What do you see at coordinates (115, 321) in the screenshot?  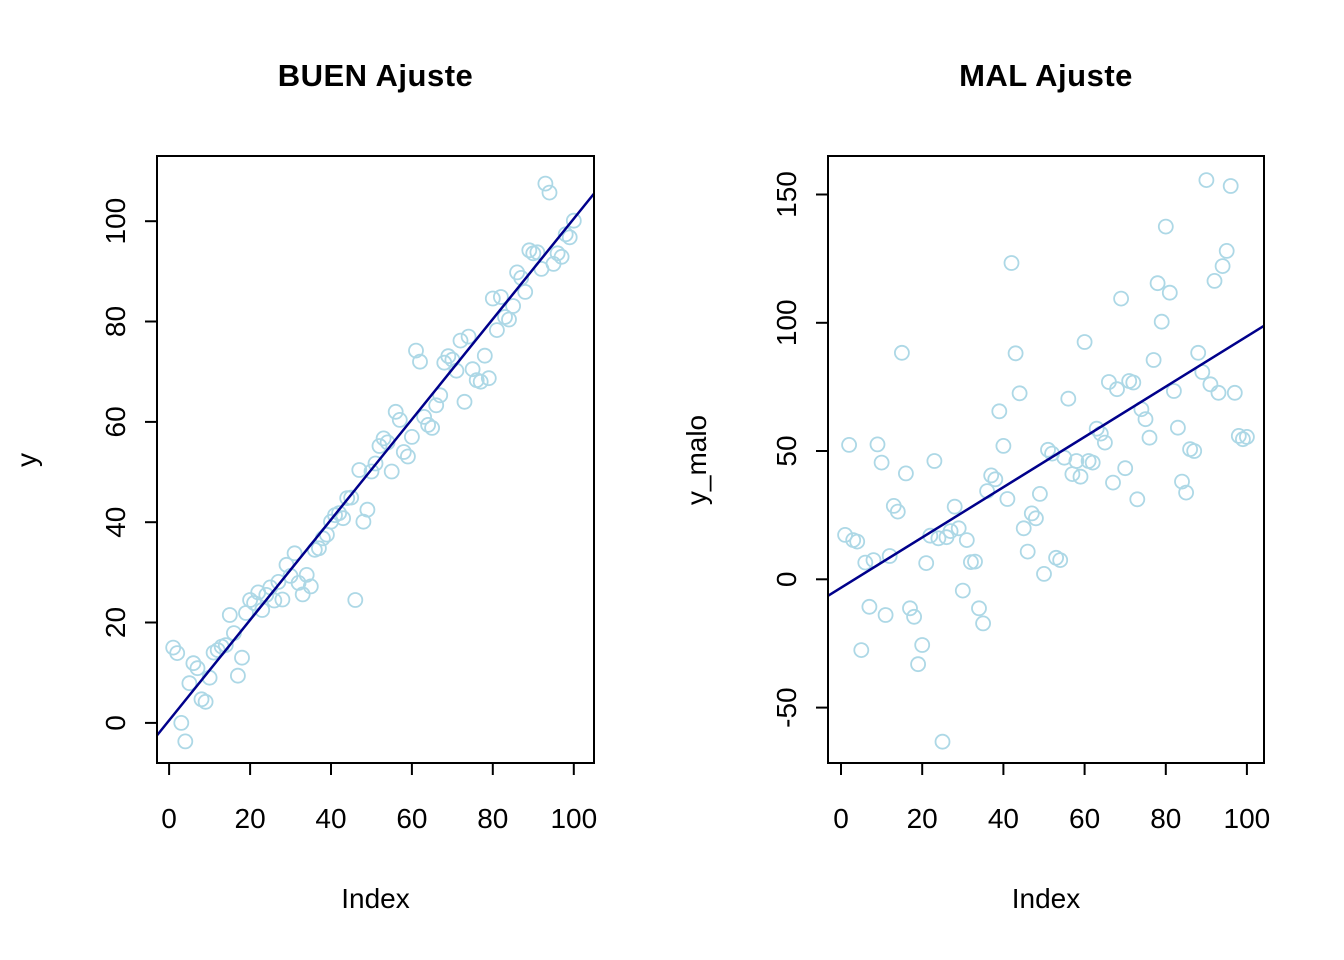 I see `y-tick-label: 80` at bounding box center [115, 321].